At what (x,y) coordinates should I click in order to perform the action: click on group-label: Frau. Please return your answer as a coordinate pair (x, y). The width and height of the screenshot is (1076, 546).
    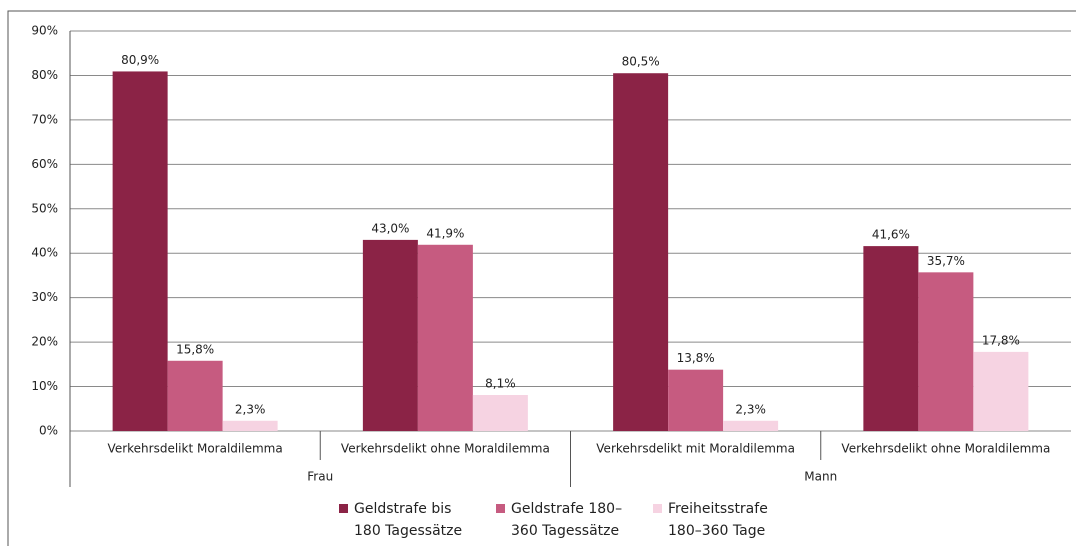
    Looking at the image, I should click on (320, 477).